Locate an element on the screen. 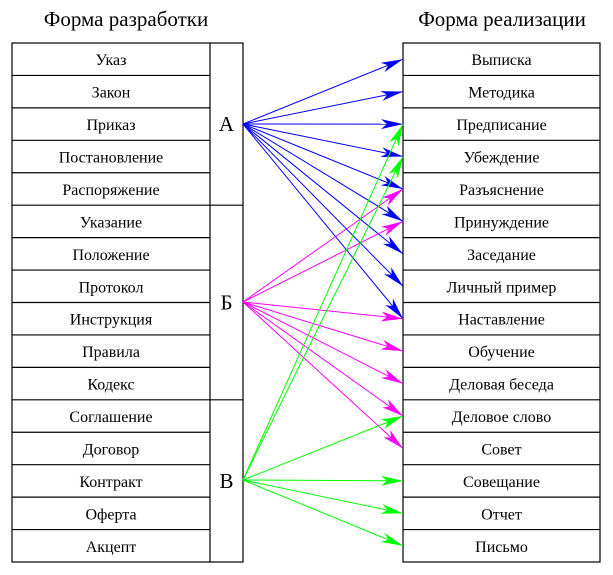 The image size is (613, 575). right-title: Форма реализации is located at coordinates (502, 19).